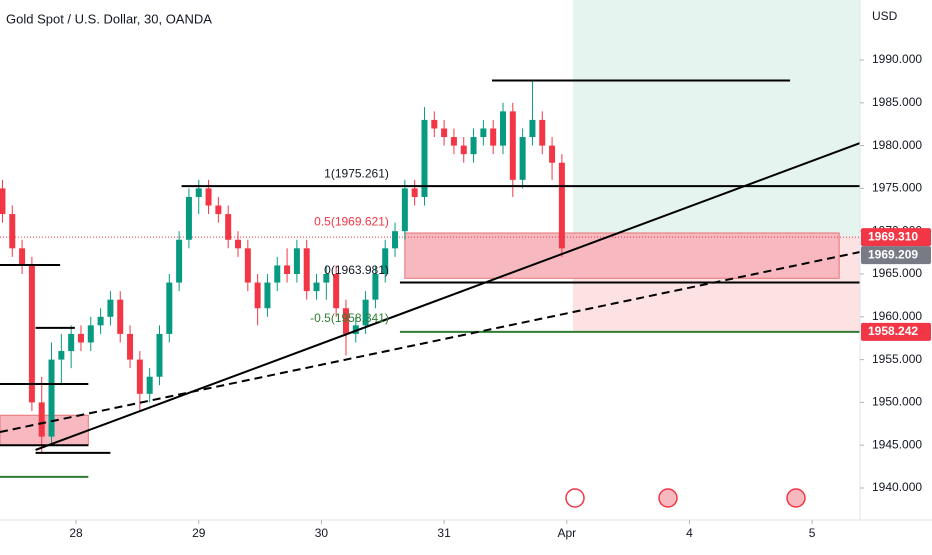  Describe the element at coordinates (897, 273) in the screenshot. I see `y-tick-label: 1965.000` at that location.